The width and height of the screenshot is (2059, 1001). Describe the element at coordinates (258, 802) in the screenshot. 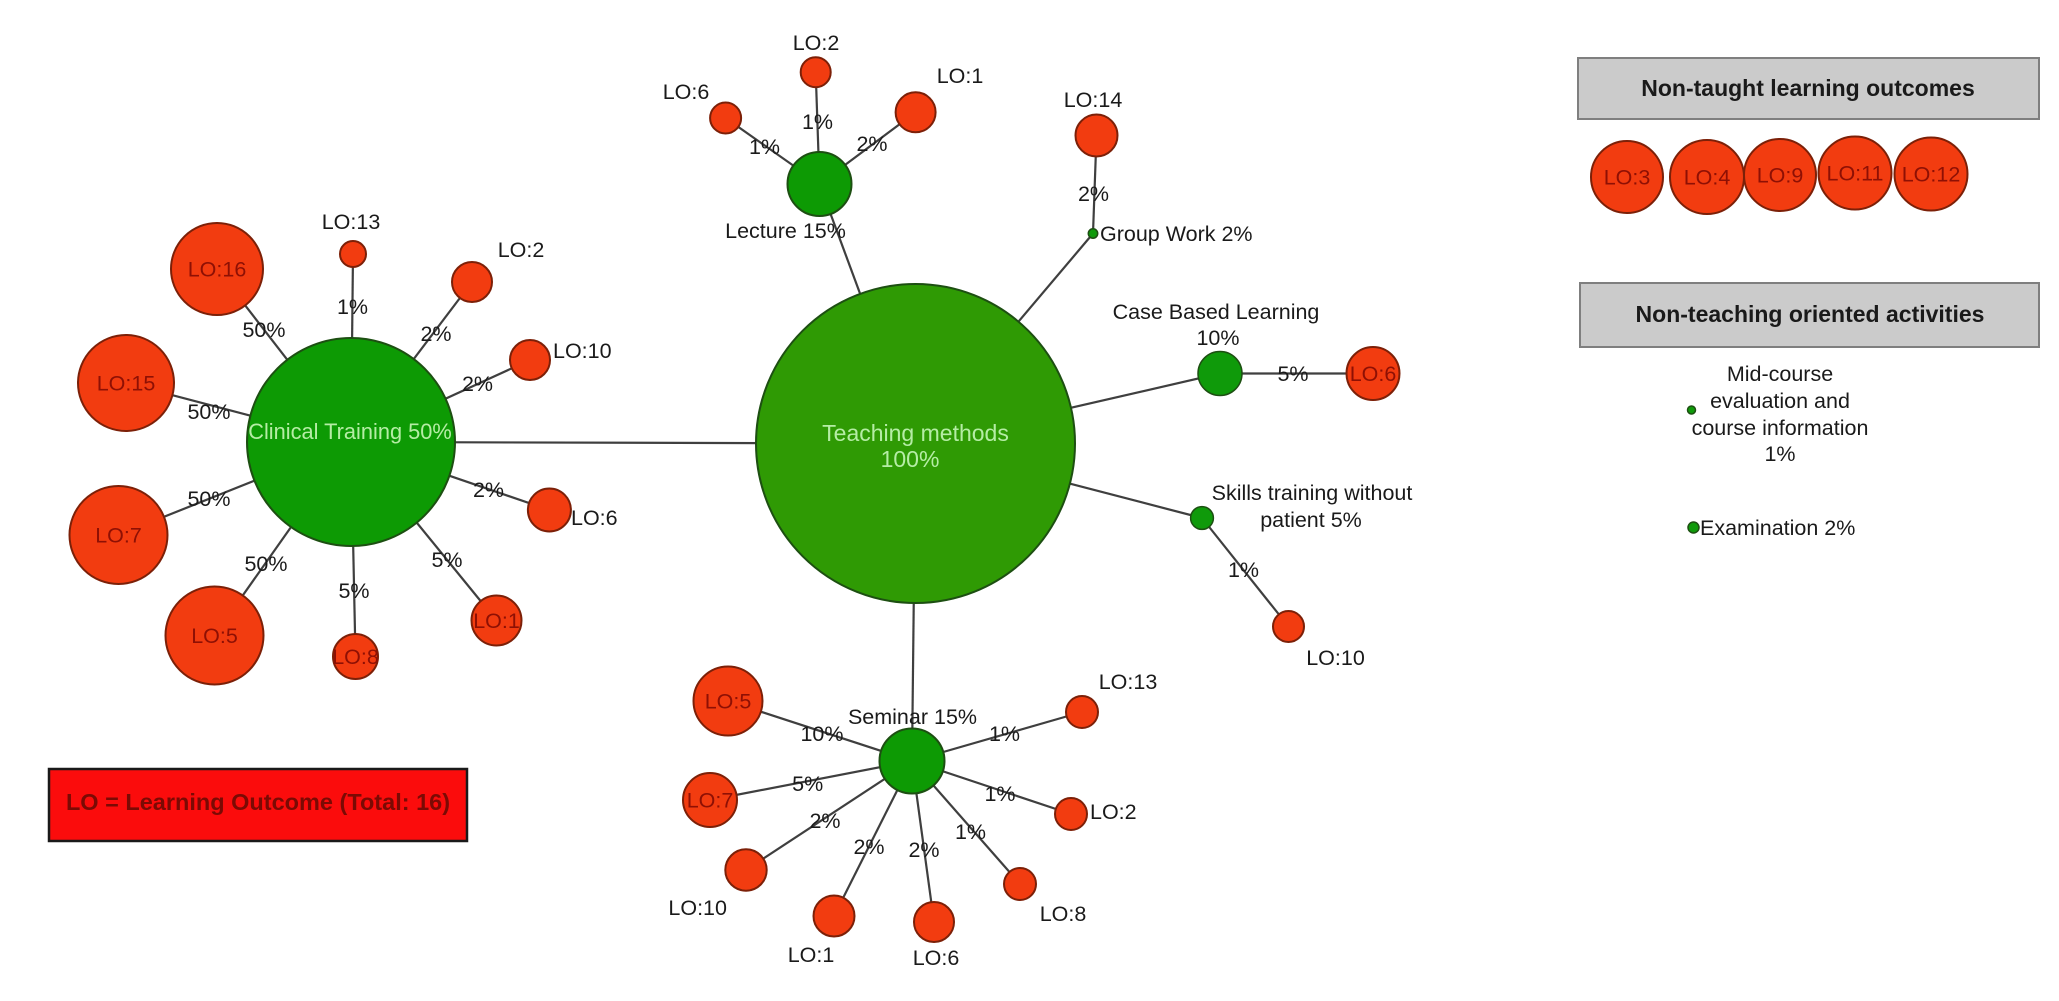

I see `svg-text:LO = Learning Outcome (Total:: LO = Learning Outcome (Total: 16)` at that location.